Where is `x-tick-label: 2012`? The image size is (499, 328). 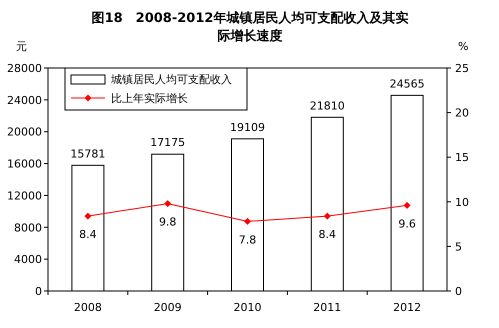 x-tick-label: 2012 is located at coordinates (407, 307).